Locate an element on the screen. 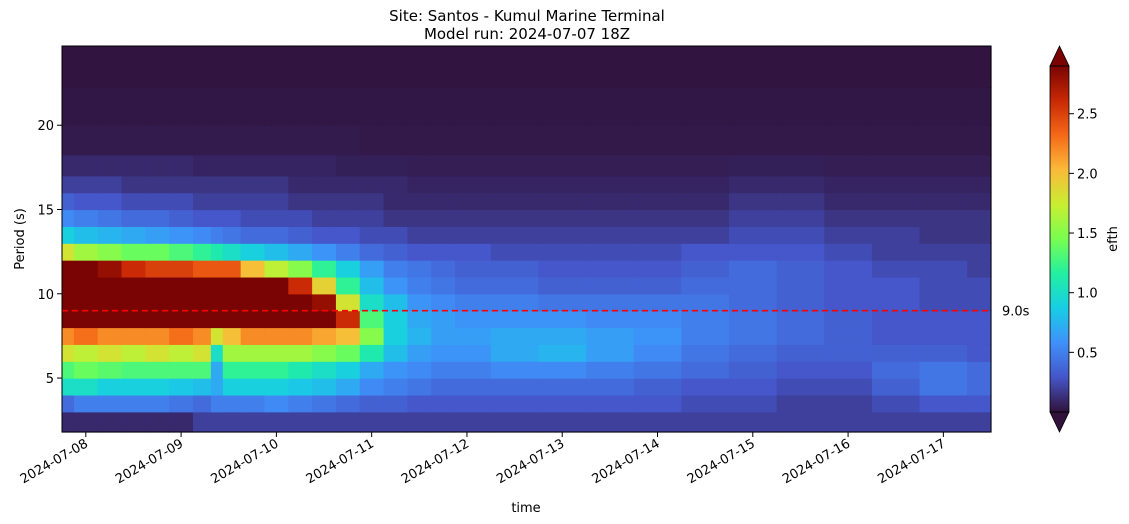  reference-line-group: 9.0s is located at coordinates (546, 312).